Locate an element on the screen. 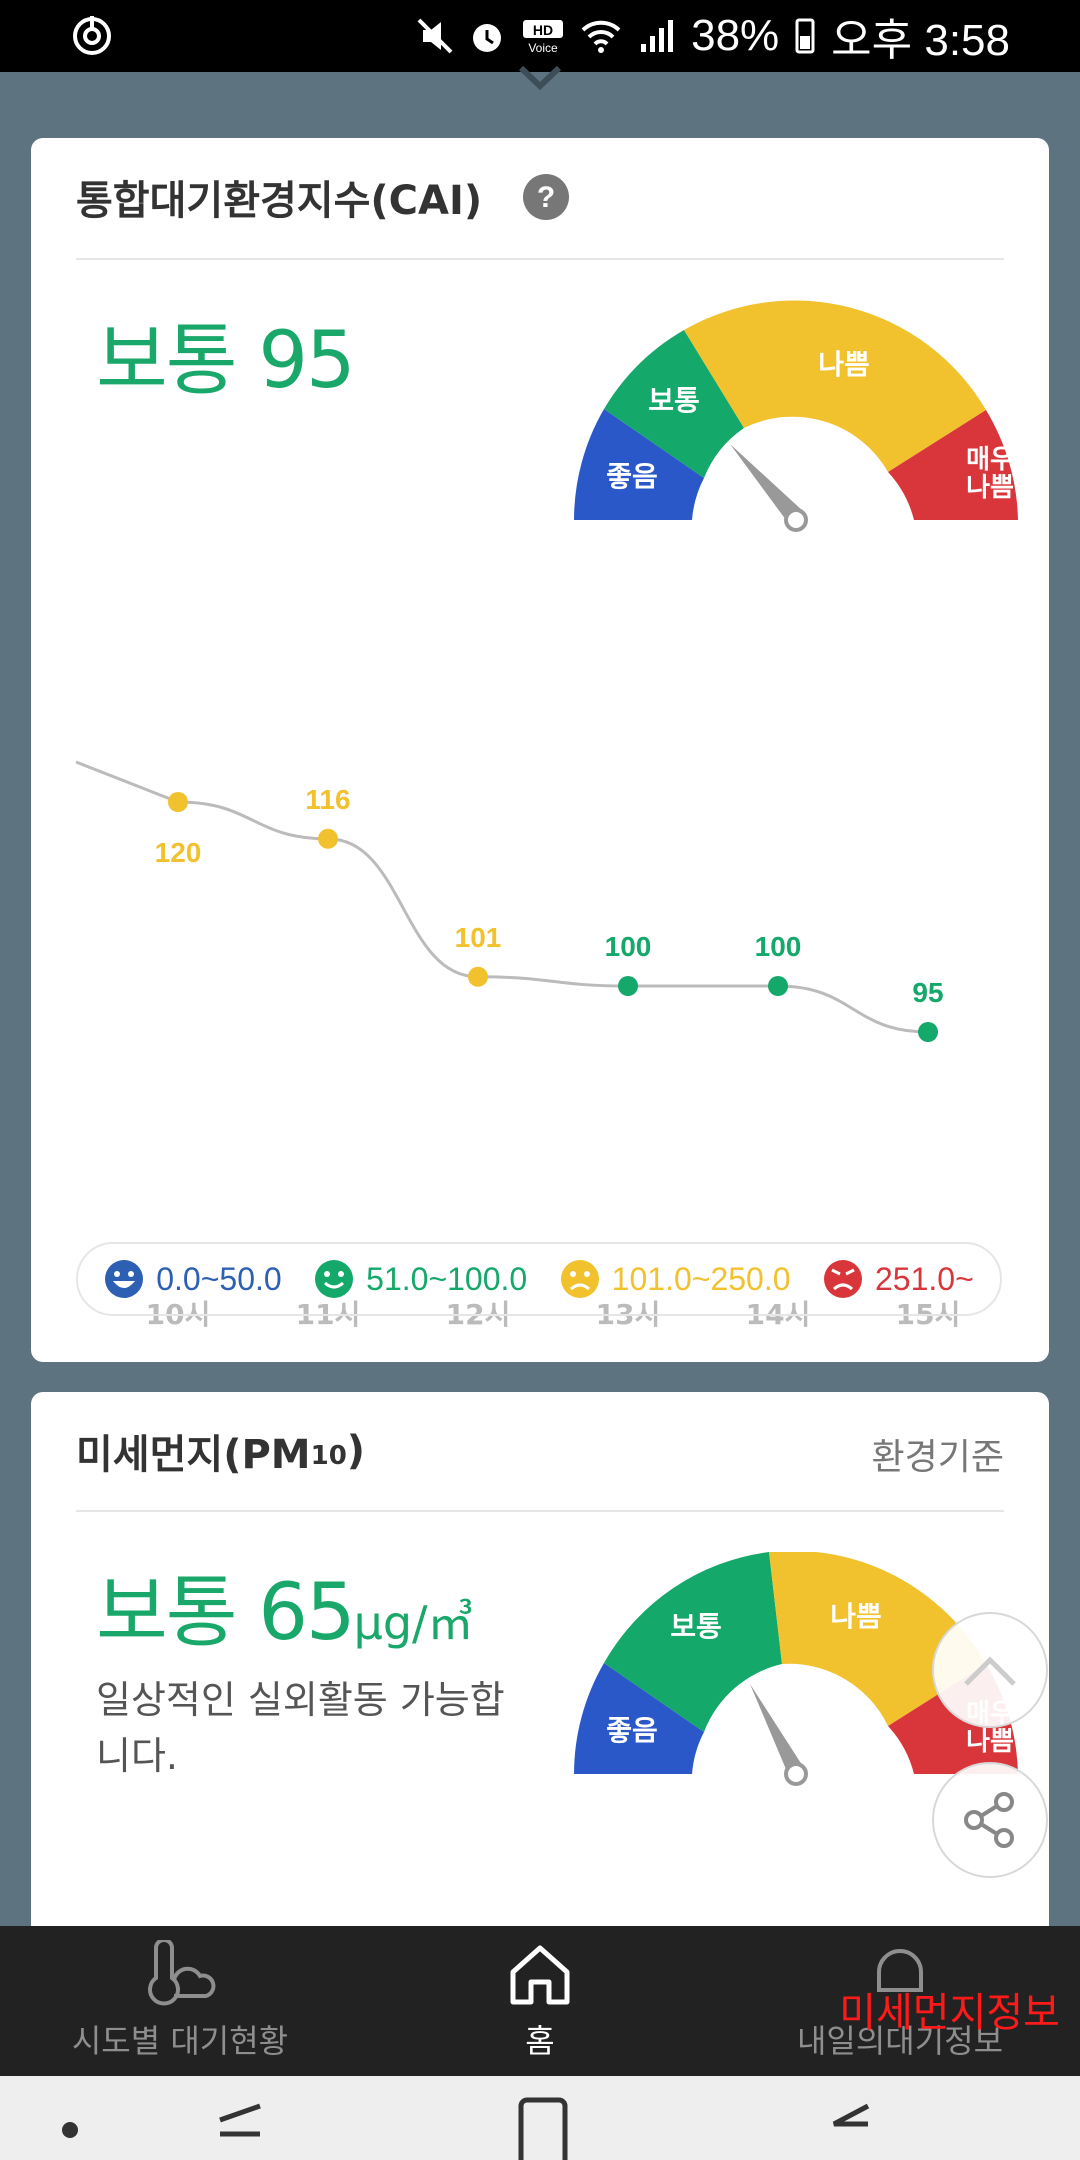 Image resolution: width=1080 pixels, height=2160 pixels. cai-gauge: 좋음 보통 나쁨 매우 나쁨 is located at coordinates (796, 416).